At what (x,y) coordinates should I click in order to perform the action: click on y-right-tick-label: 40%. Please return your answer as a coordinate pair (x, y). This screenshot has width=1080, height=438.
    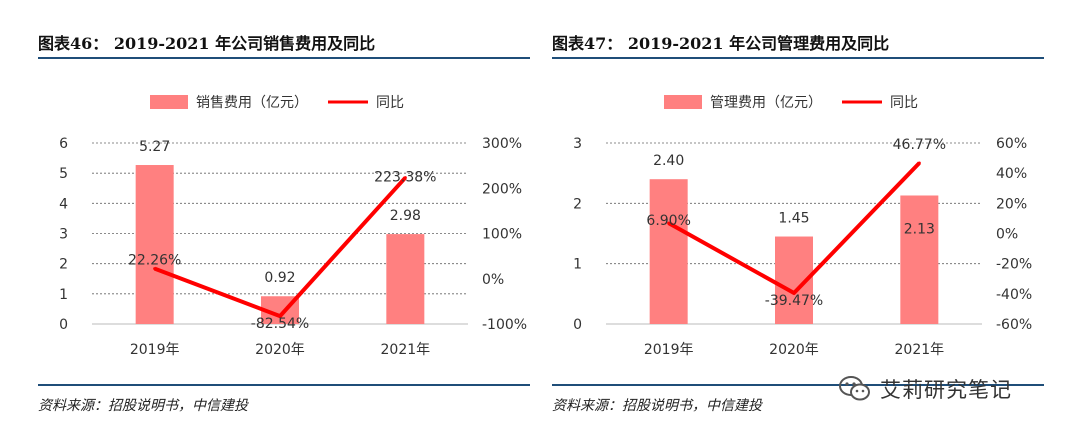
    Looking at the image, I should click on (1011, 174).